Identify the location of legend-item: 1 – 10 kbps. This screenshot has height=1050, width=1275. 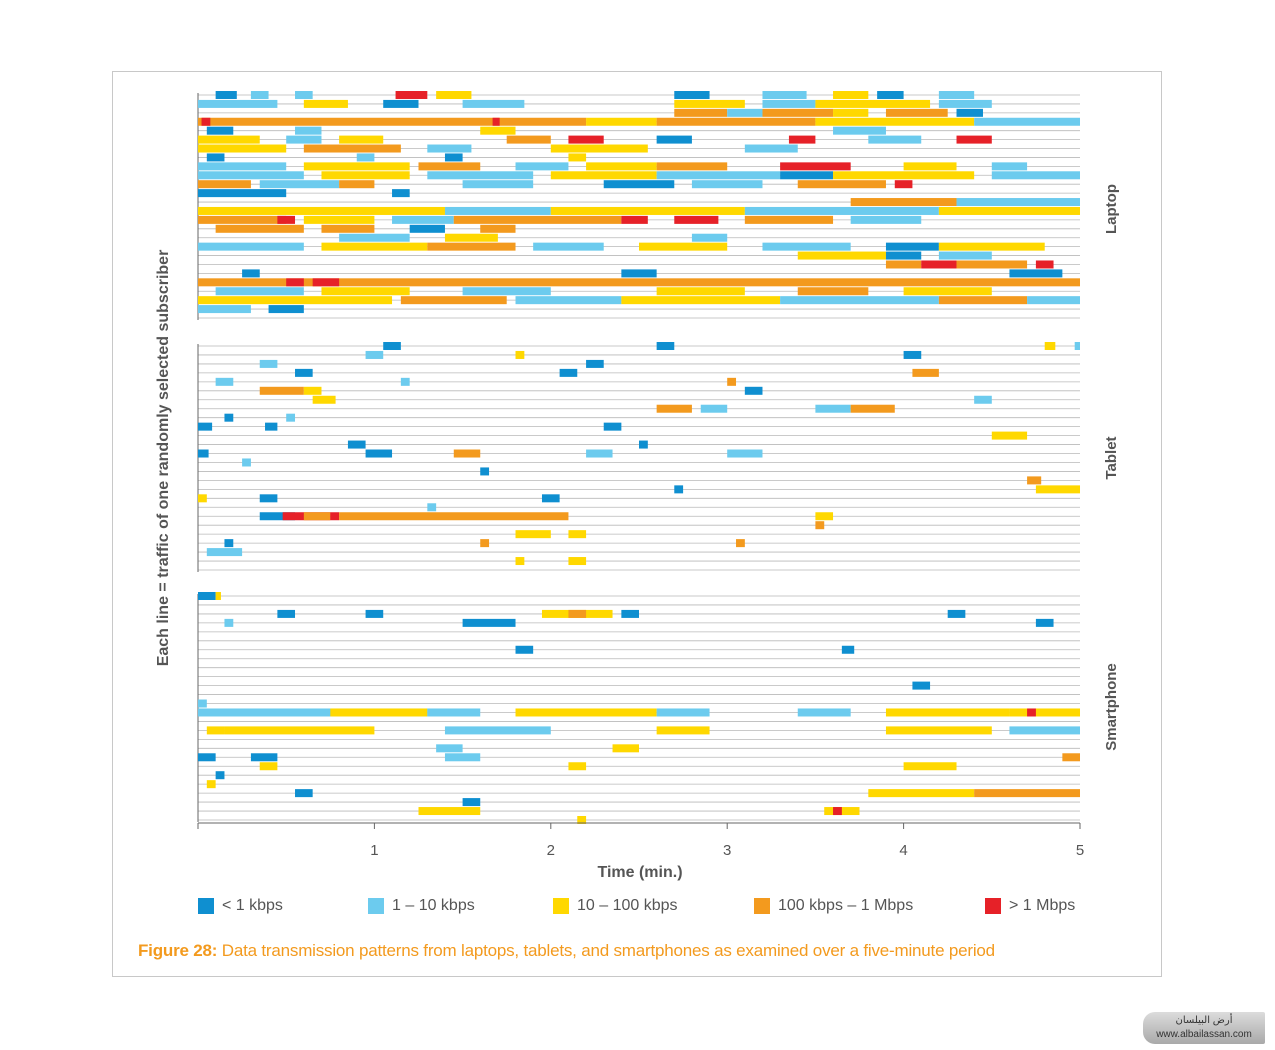
(421, 906).